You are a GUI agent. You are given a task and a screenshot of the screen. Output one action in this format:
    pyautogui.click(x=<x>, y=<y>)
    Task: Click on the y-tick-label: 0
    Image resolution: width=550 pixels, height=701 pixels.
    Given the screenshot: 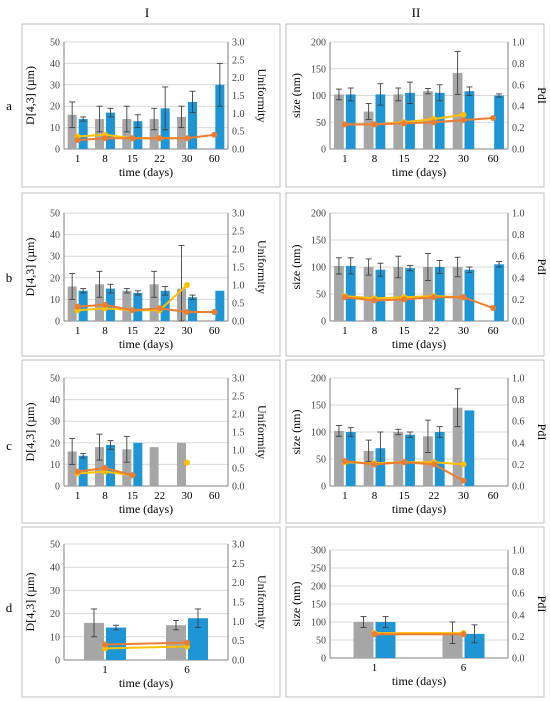 What is the action you would take?
    pyautogui.click(x=323, y=487)
    